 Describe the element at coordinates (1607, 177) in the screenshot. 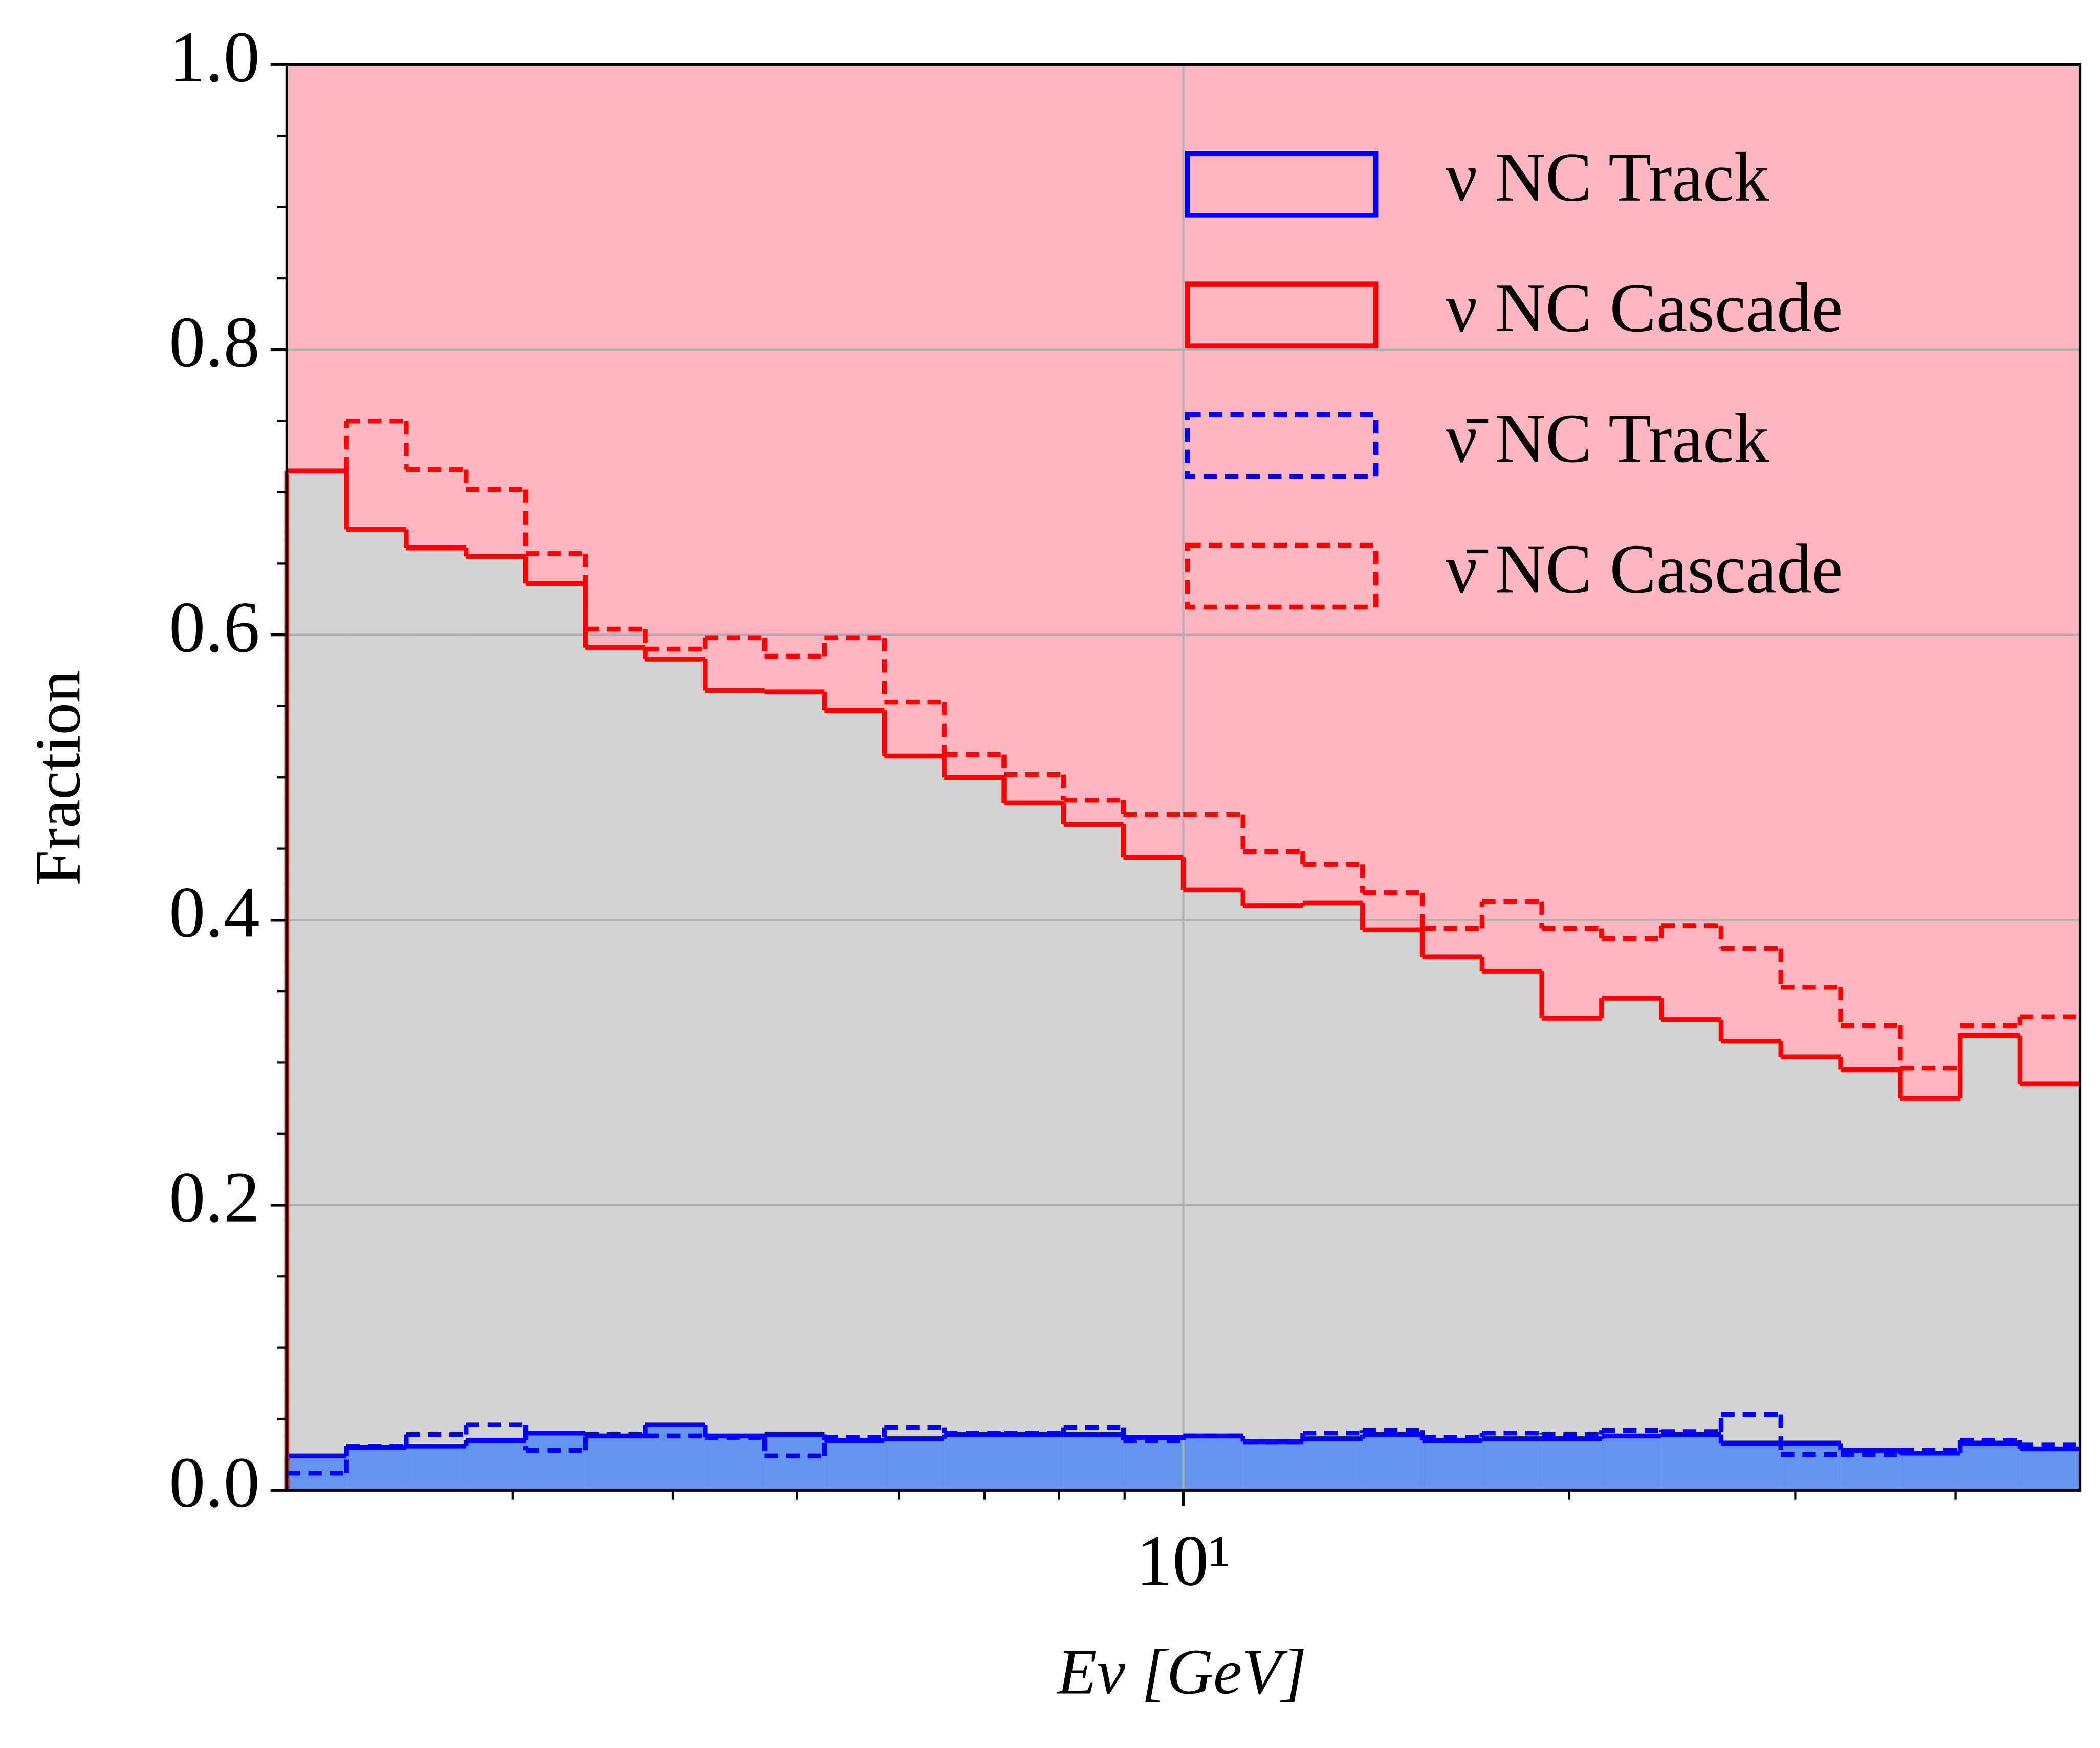

I see `legend-label: ν NC Track` at that location.